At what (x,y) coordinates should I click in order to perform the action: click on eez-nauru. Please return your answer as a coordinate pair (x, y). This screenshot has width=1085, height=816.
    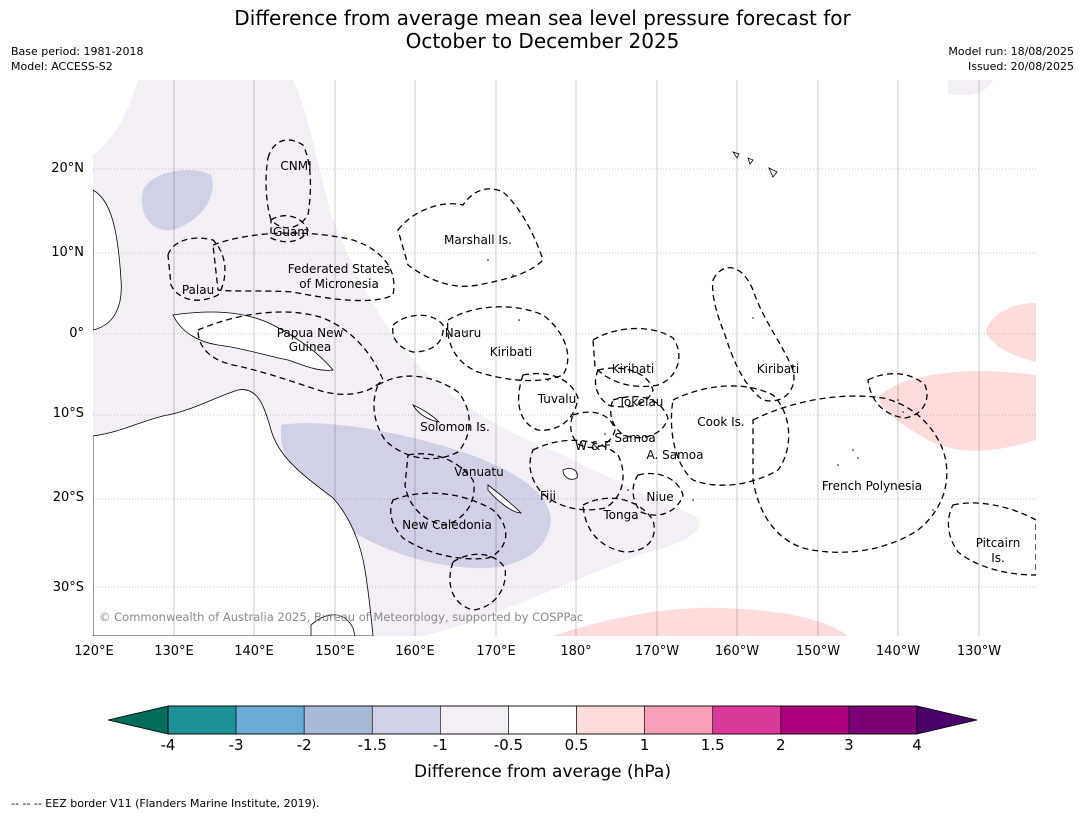
    Looking at the image, I should click on (418, 333).